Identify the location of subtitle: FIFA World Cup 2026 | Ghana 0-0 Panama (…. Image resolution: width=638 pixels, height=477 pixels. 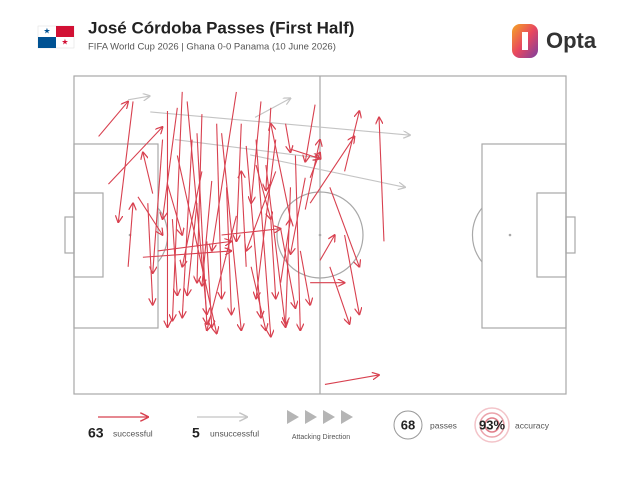
(212, 47).